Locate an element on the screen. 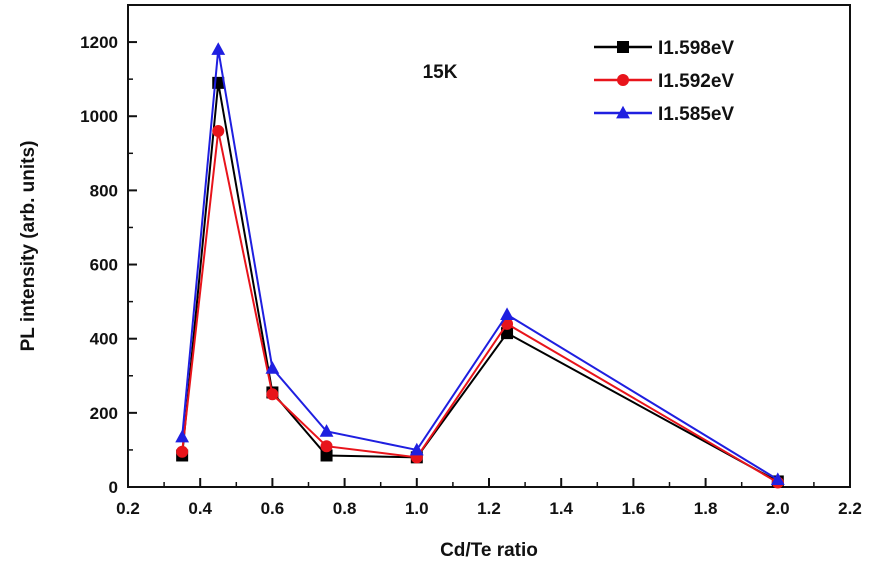 The image size is (870, 562). x-tick-label: 1.2 is located at coordinates (489, 508).